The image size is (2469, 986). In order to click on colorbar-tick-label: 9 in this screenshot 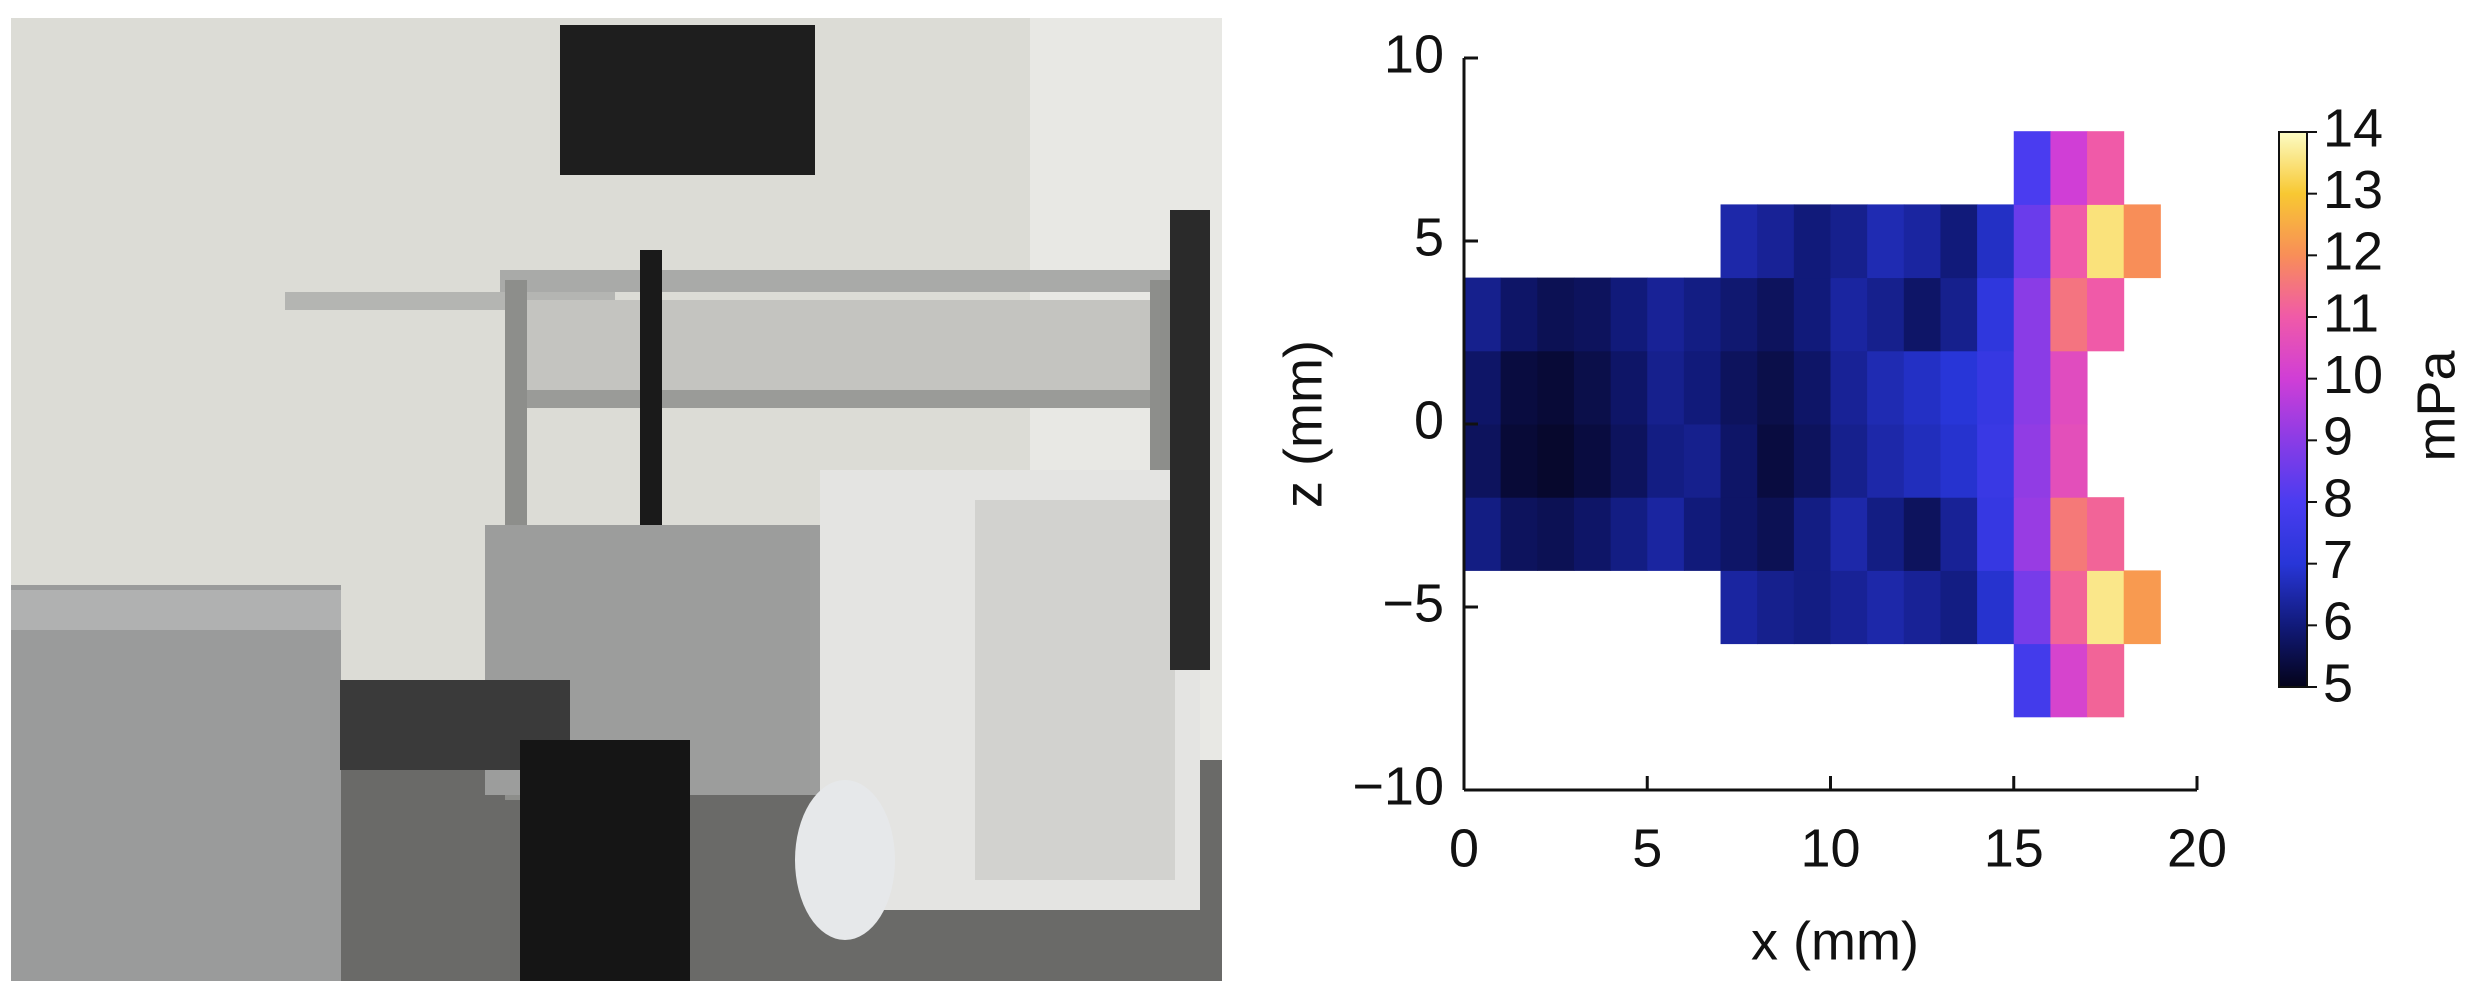, I will do `click(2338, 437)`.